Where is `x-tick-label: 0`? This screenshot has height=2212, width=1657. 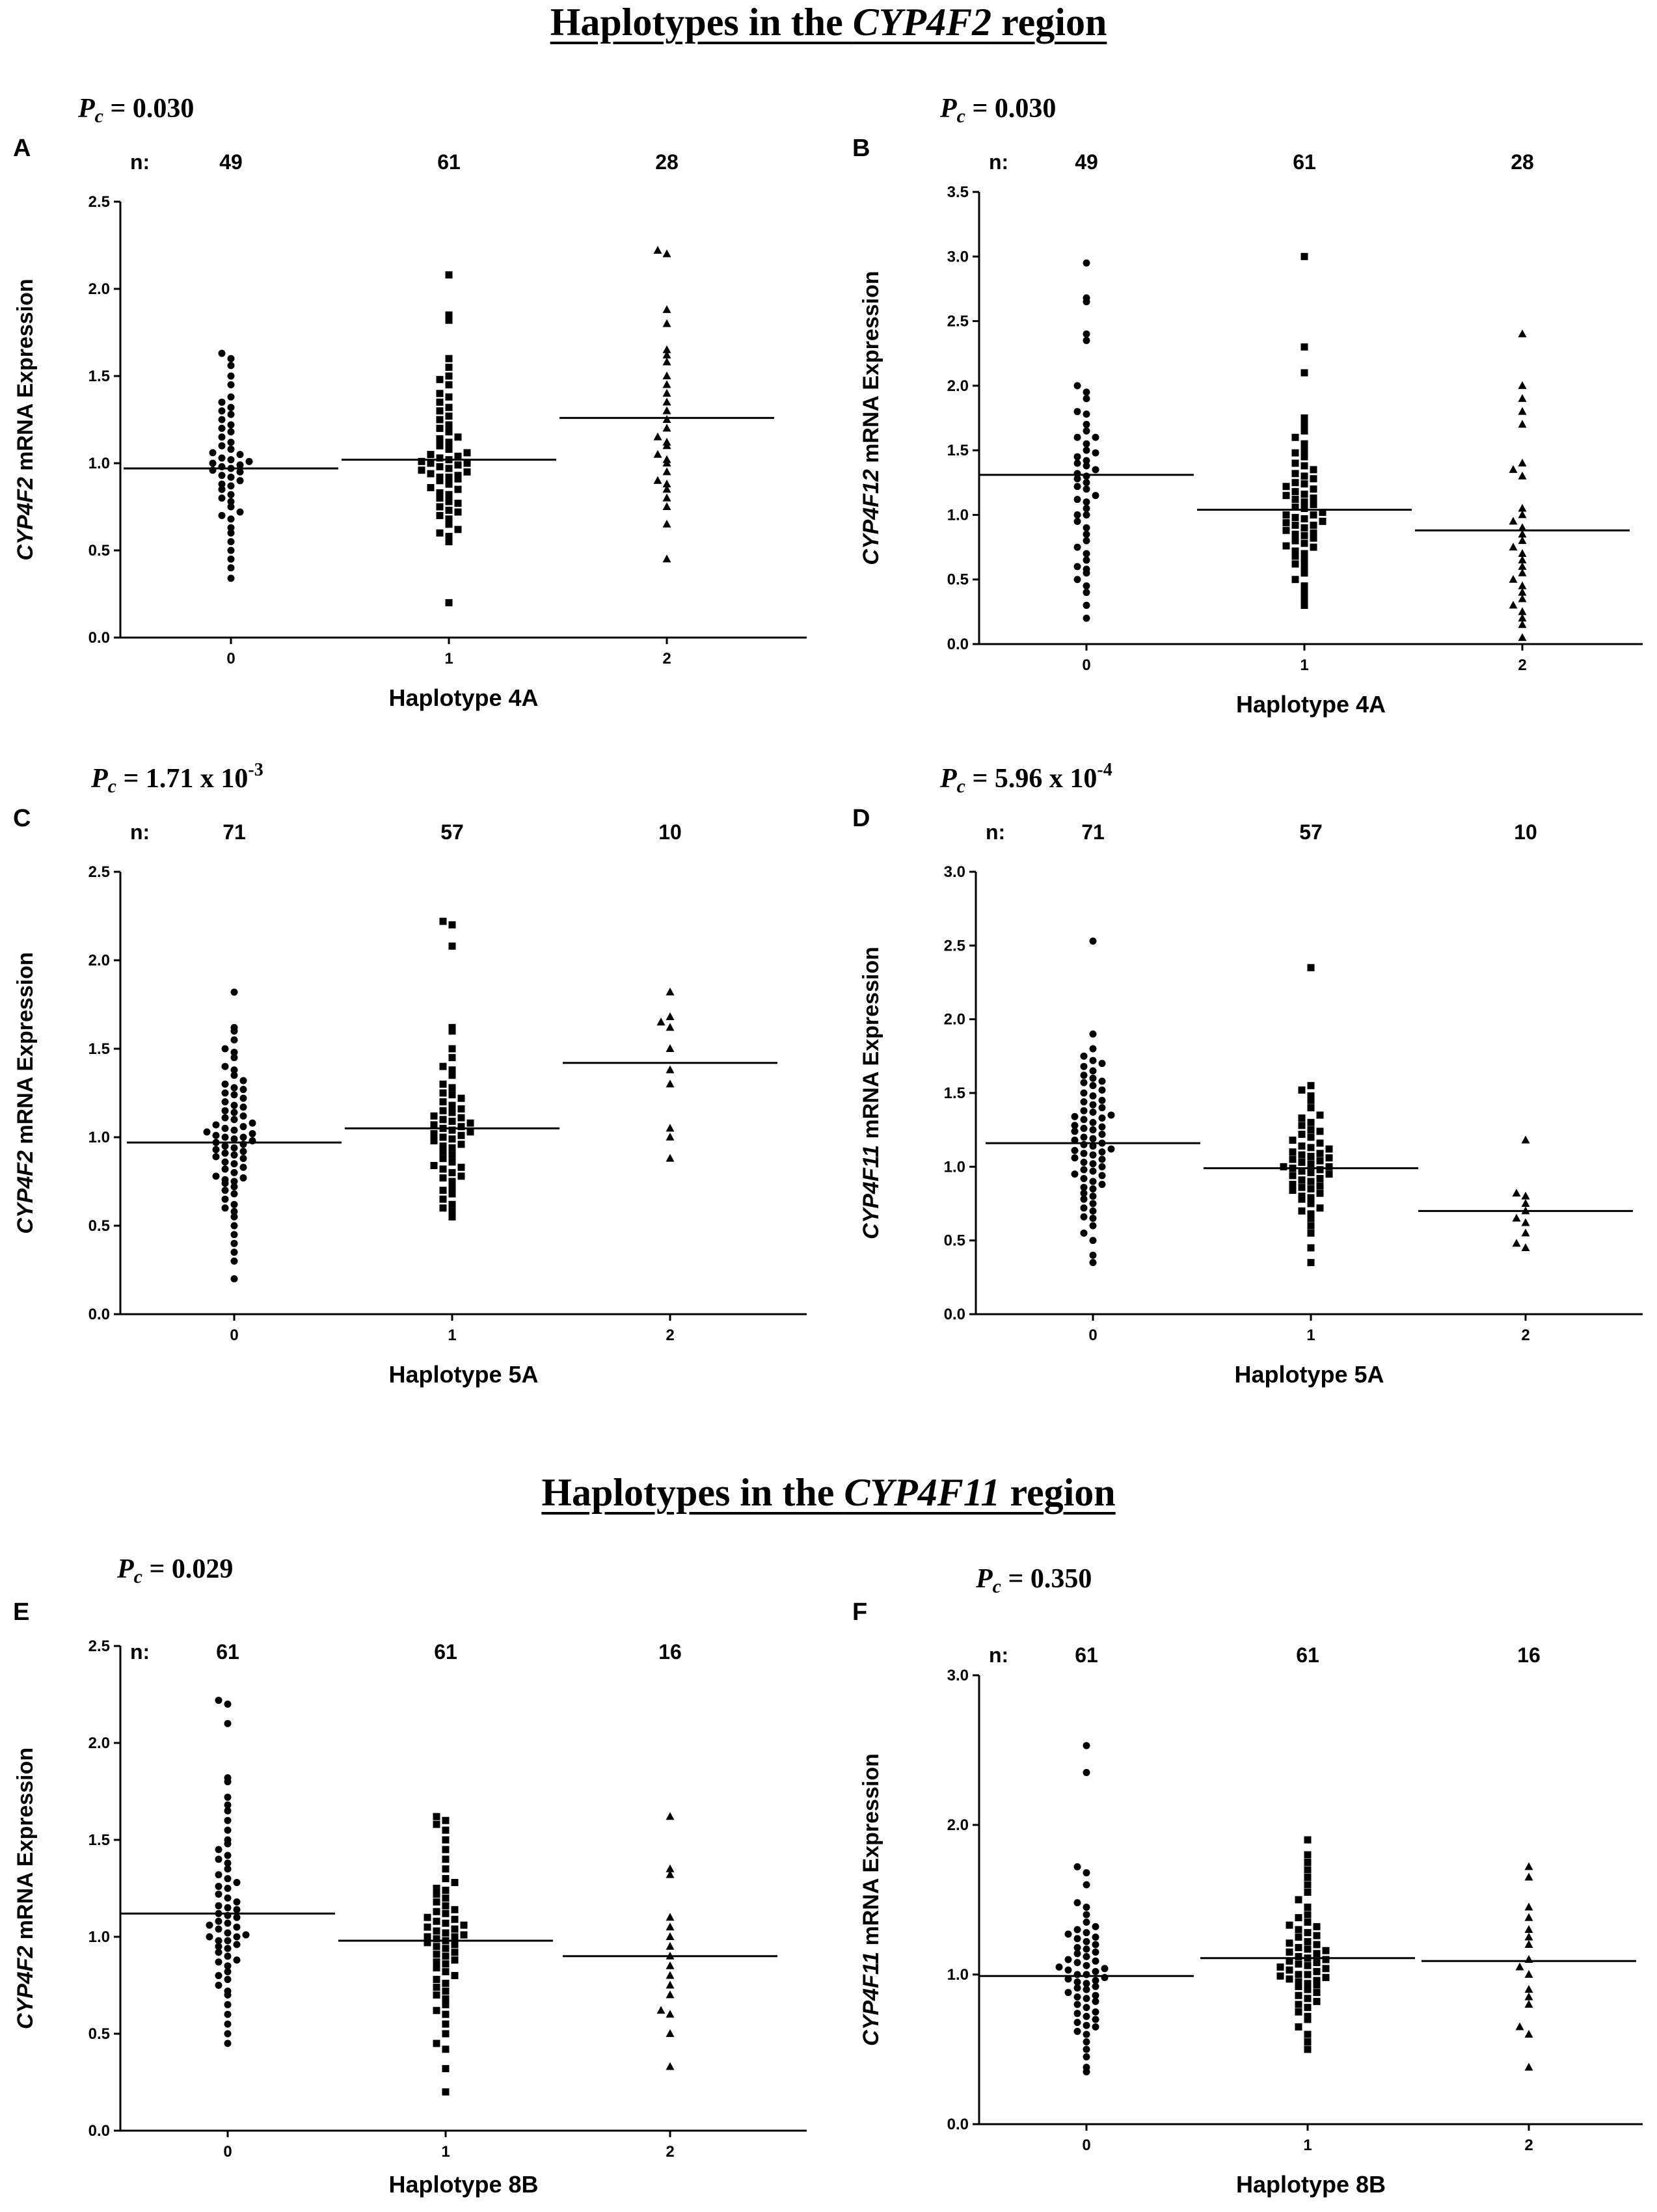
x-tick-label: 0 is located at coordinates (234, 1335).